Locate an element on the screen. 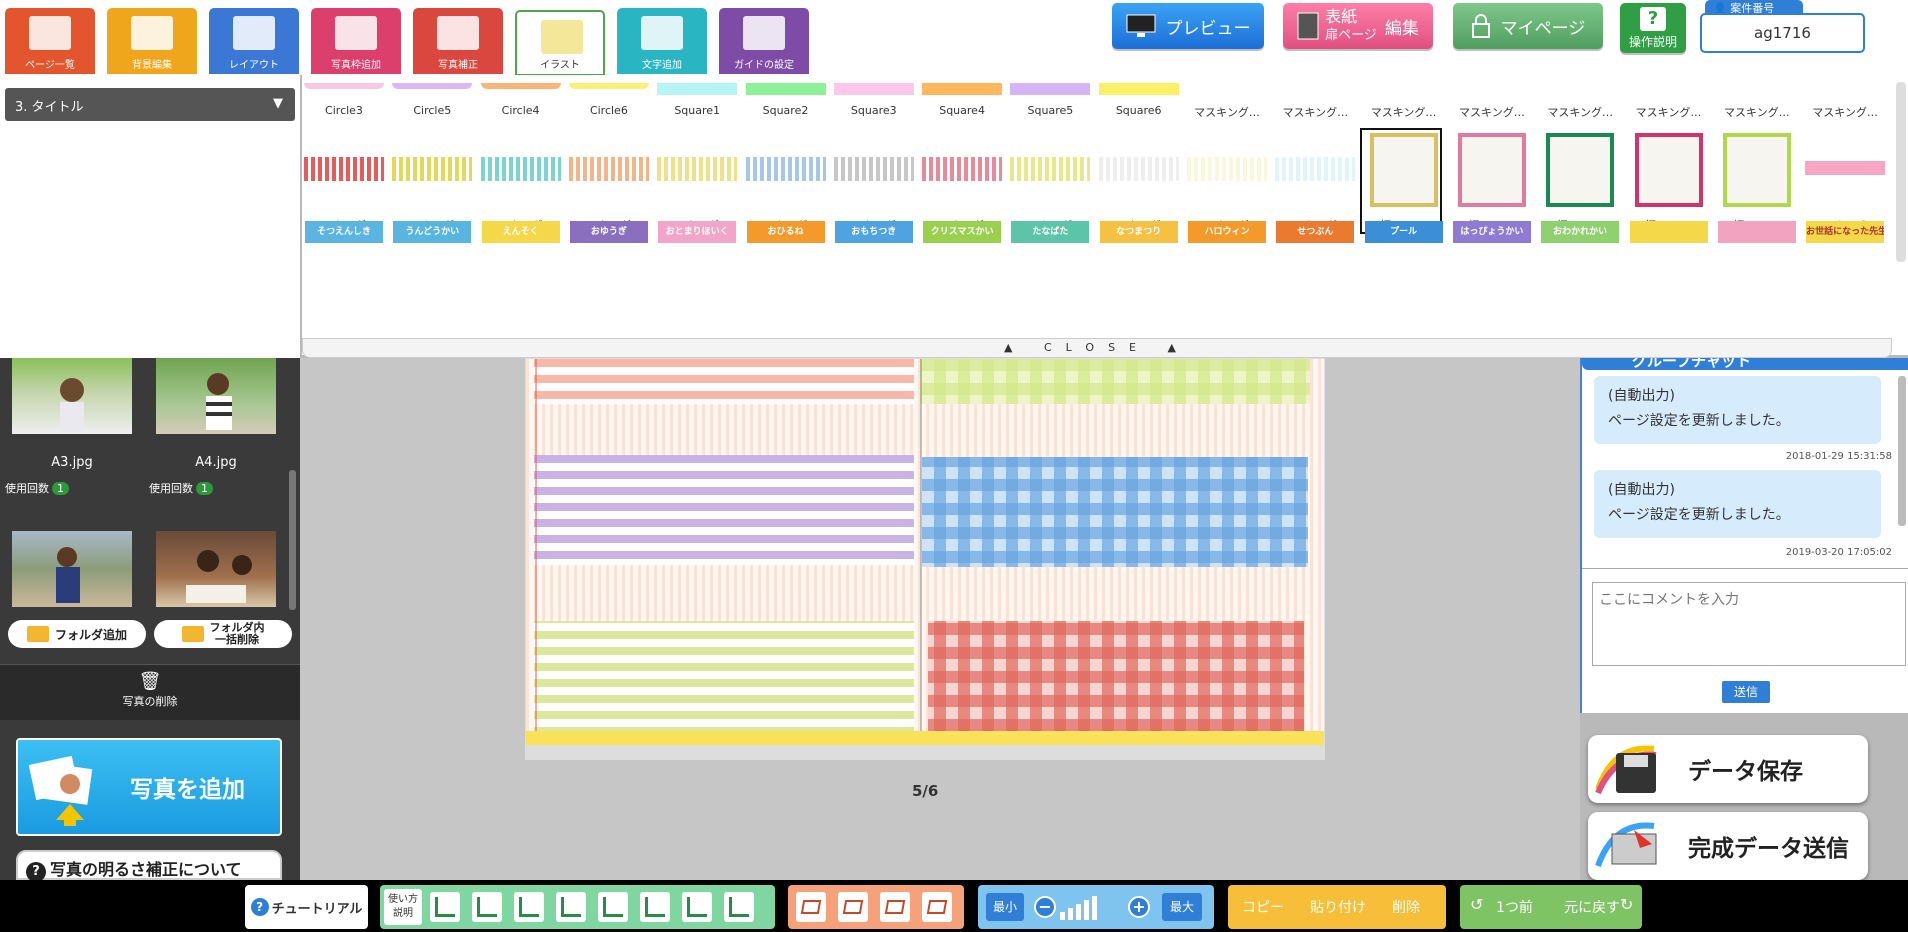 This screenshot has height=932, width=1908. chat-send-button: 送信 is located at coordinates (1746, 692).